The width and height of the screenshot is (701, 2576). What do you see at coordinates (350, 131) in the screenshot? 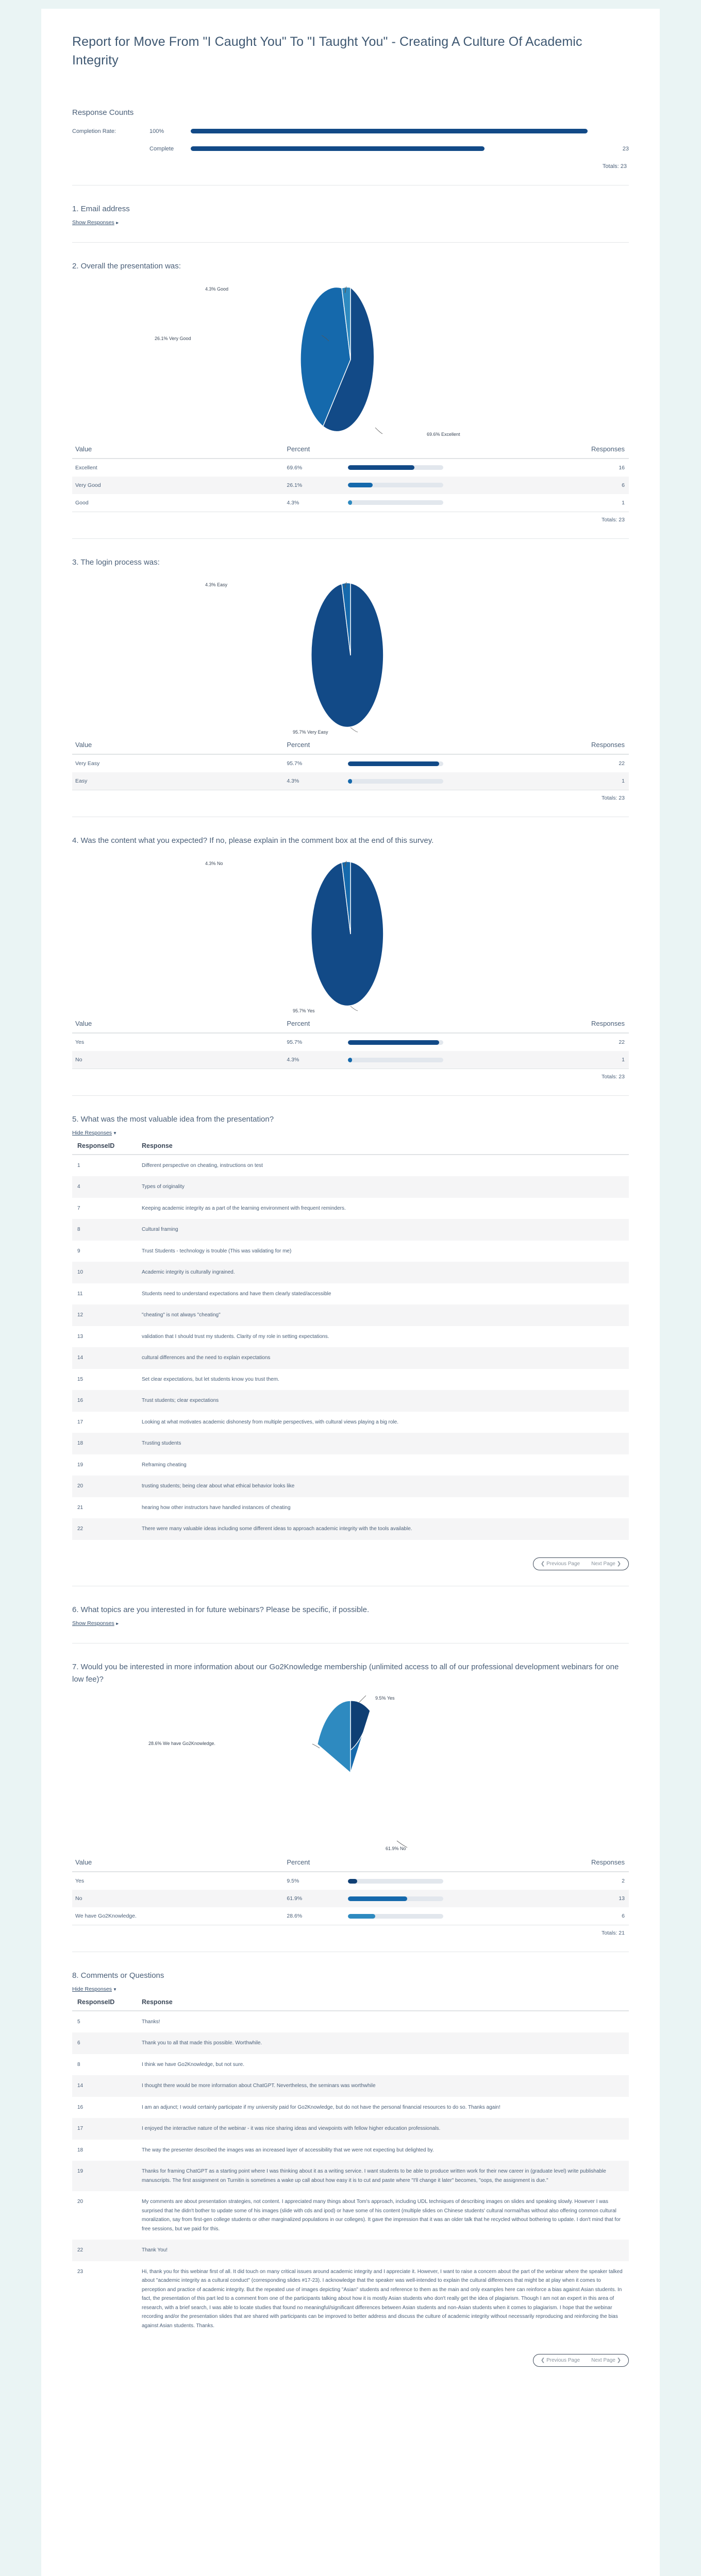
I see `completion-rate-row: Completion Rate: 100%` at bounding box center [350, 131].